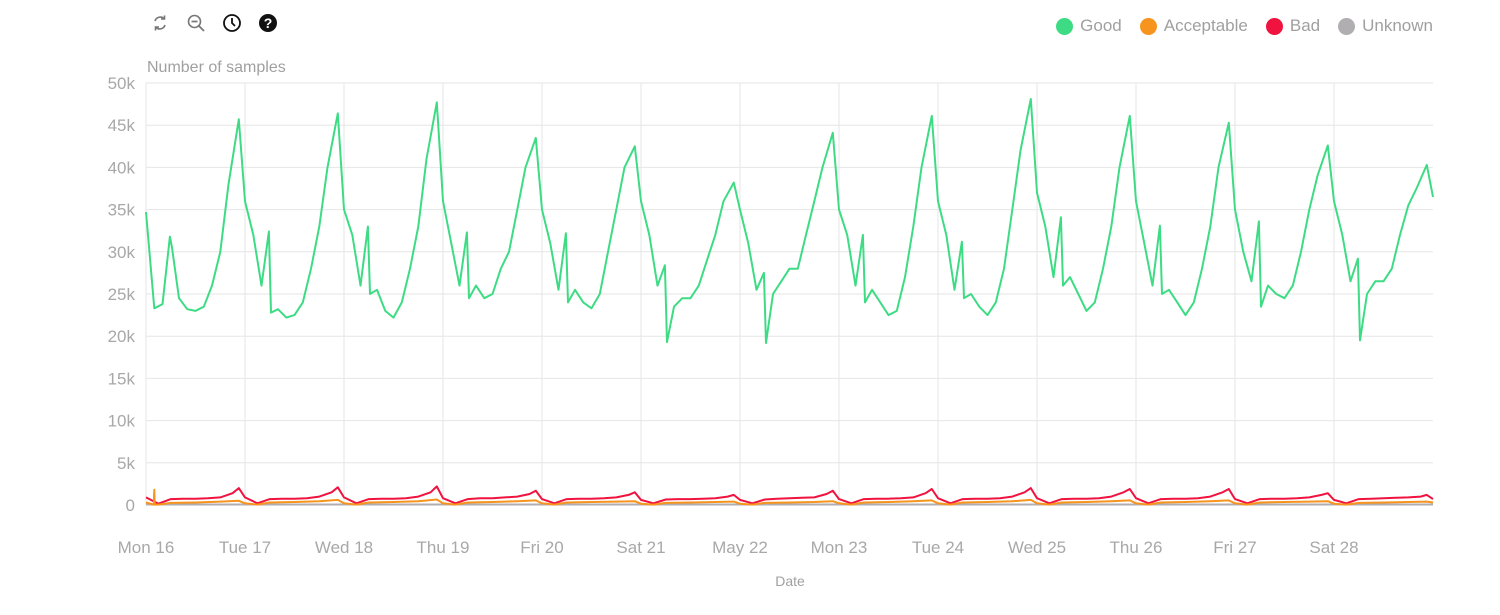 The height and width of the screenshot is (615, 1500). I want to click on series-line-bad, so click(789, 495).